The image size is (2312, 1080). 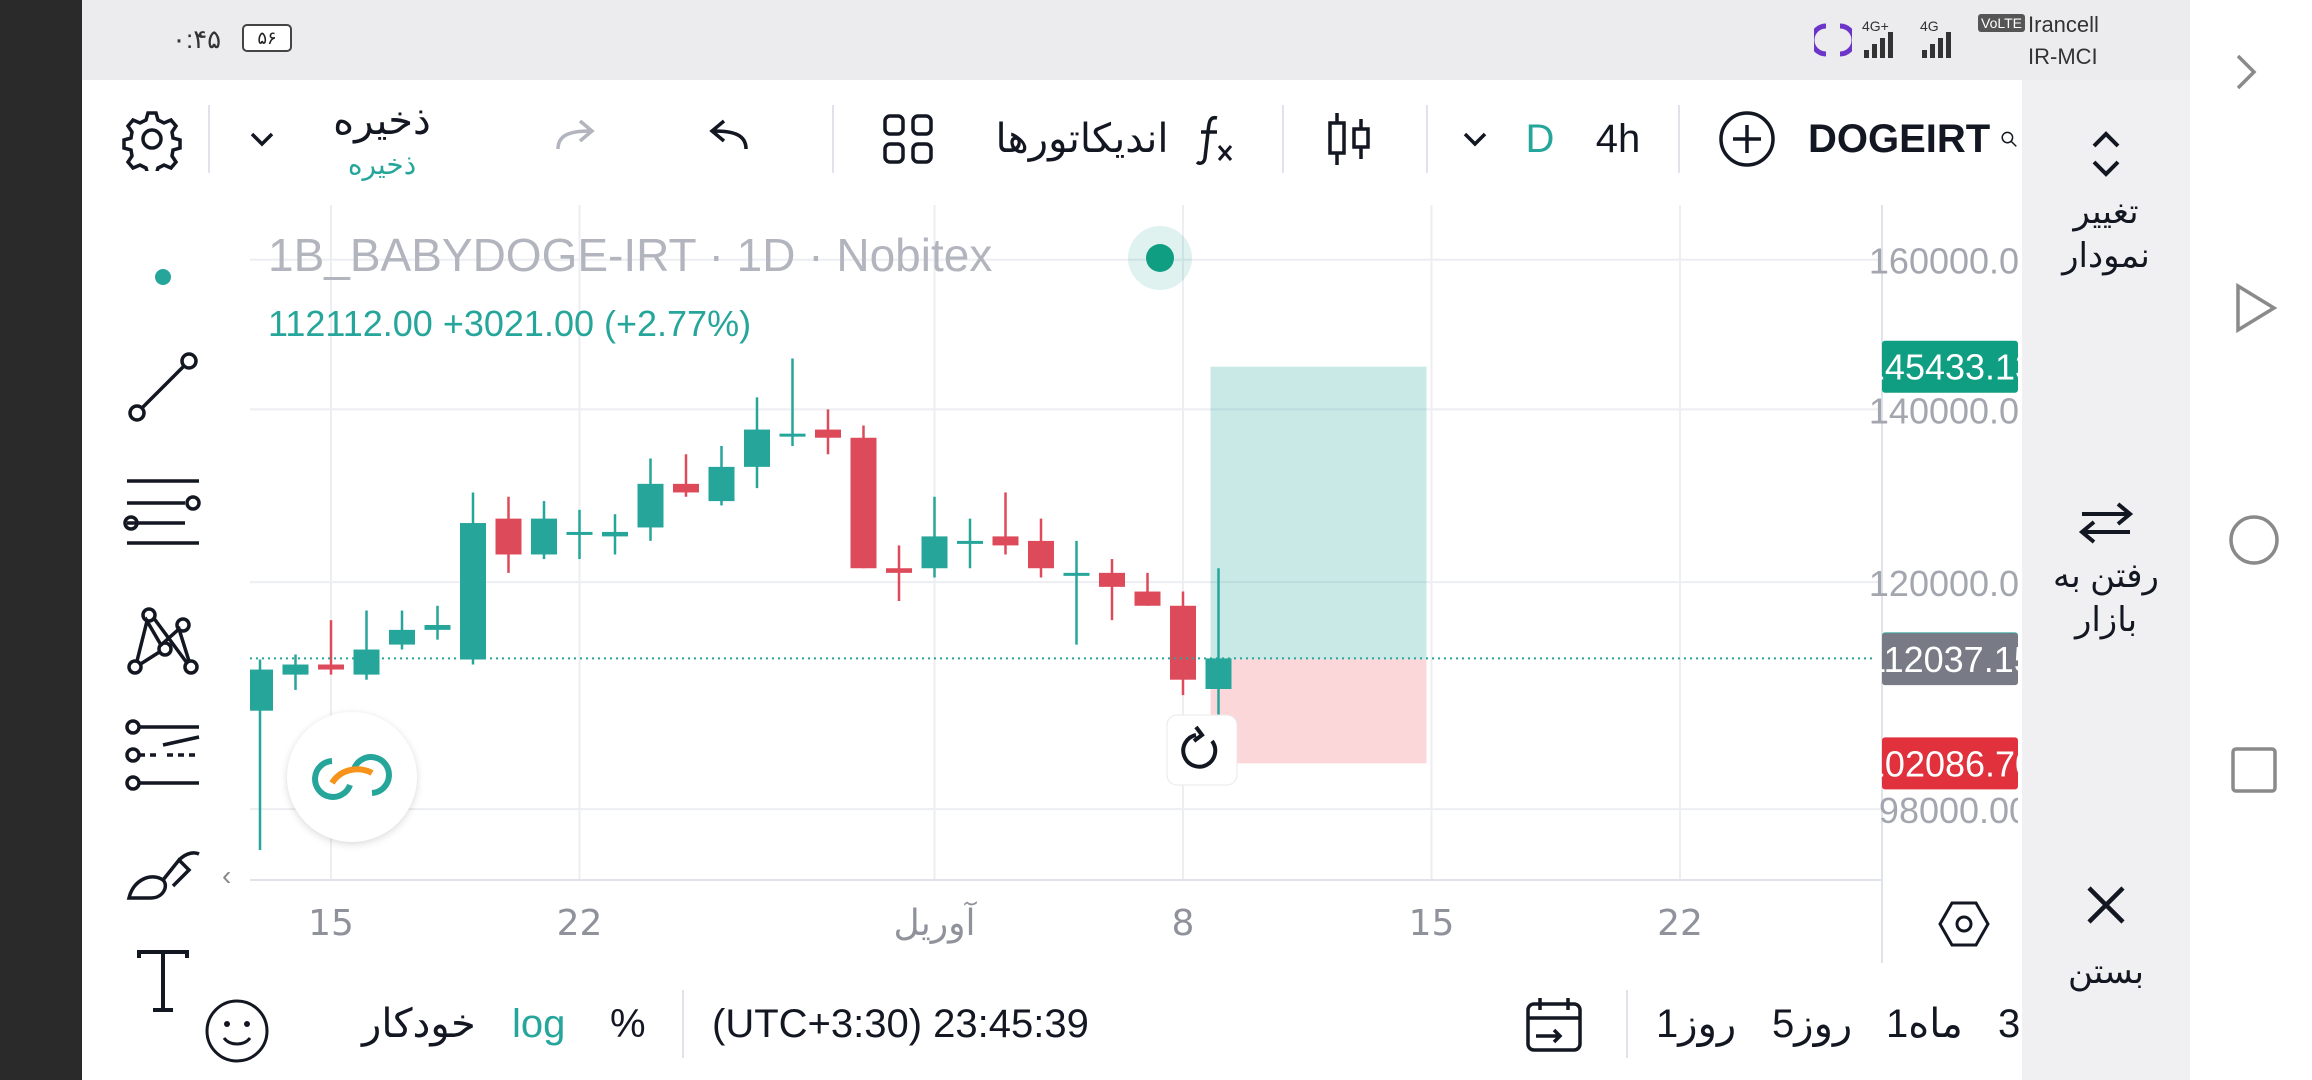 I want to click on price-label-text: 145433.13, so click(x=1941, y=367).